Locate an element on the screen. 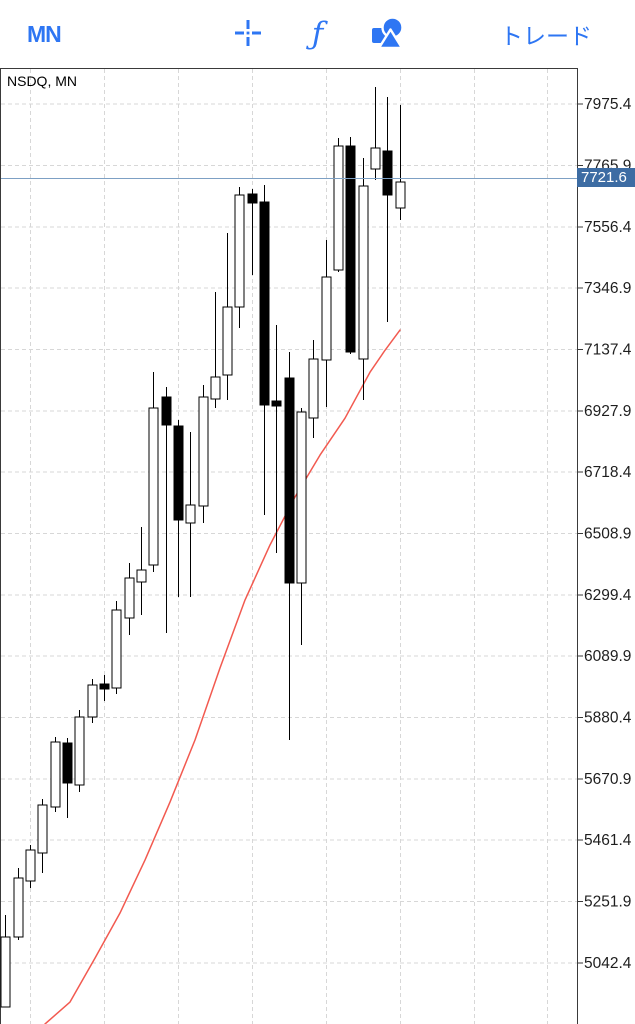  crosshair-button is located at coordinates (248, 34).